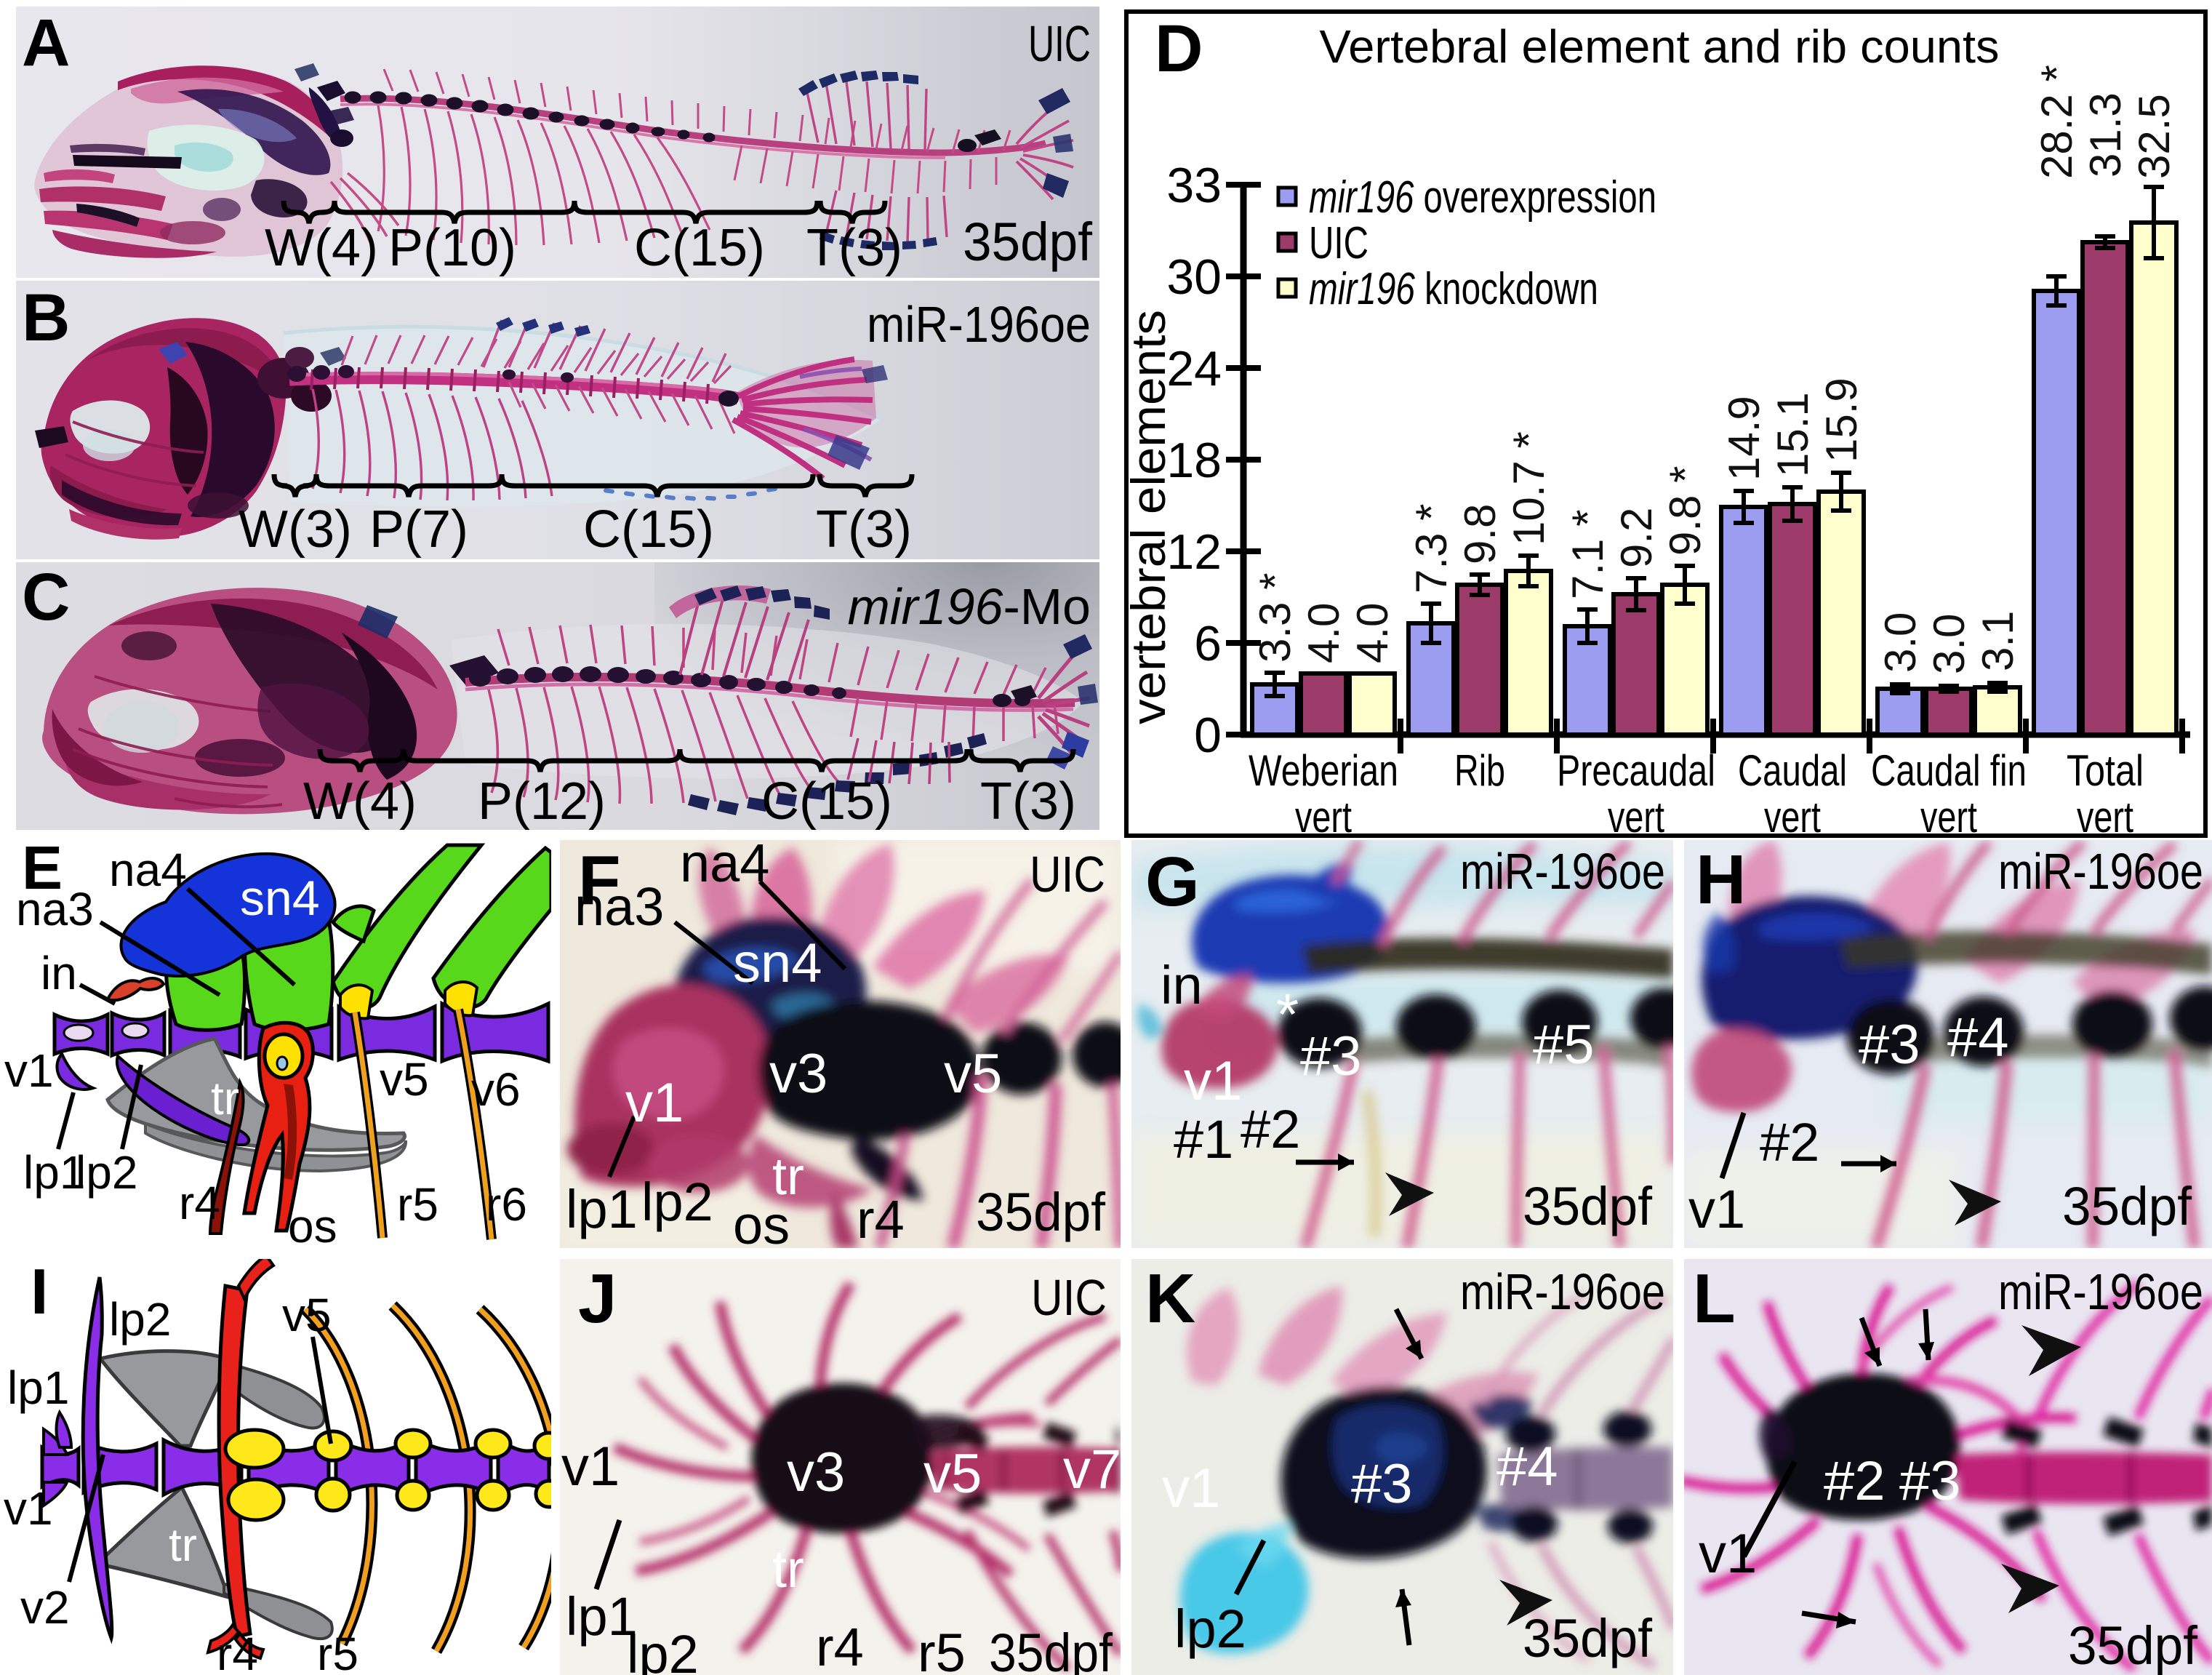  Describe the element at coordinates (1482, 197) in the screenshot. I see `svg-text: mir196 overexpression` at that location.